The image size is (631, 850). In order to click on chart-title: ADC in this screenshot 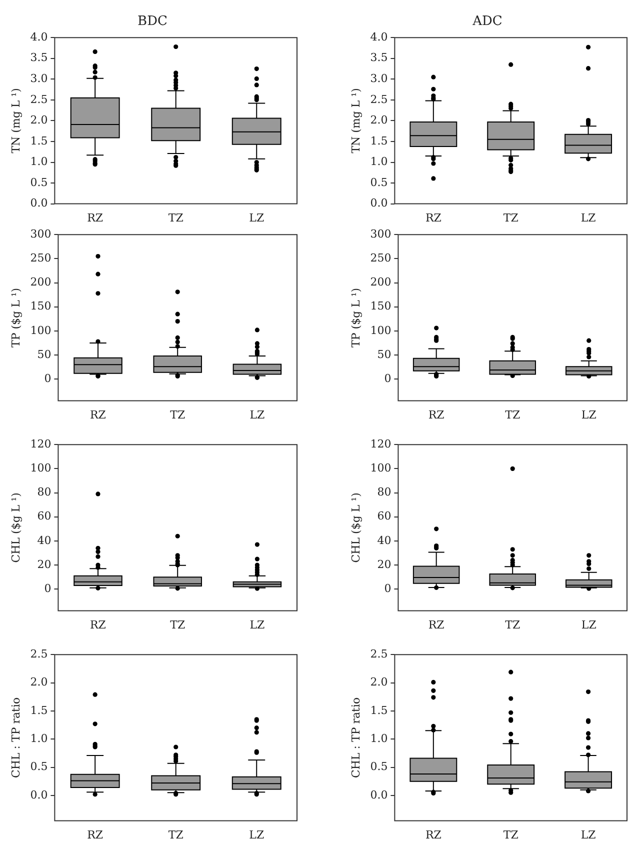, I will do `click(487, 22)`.